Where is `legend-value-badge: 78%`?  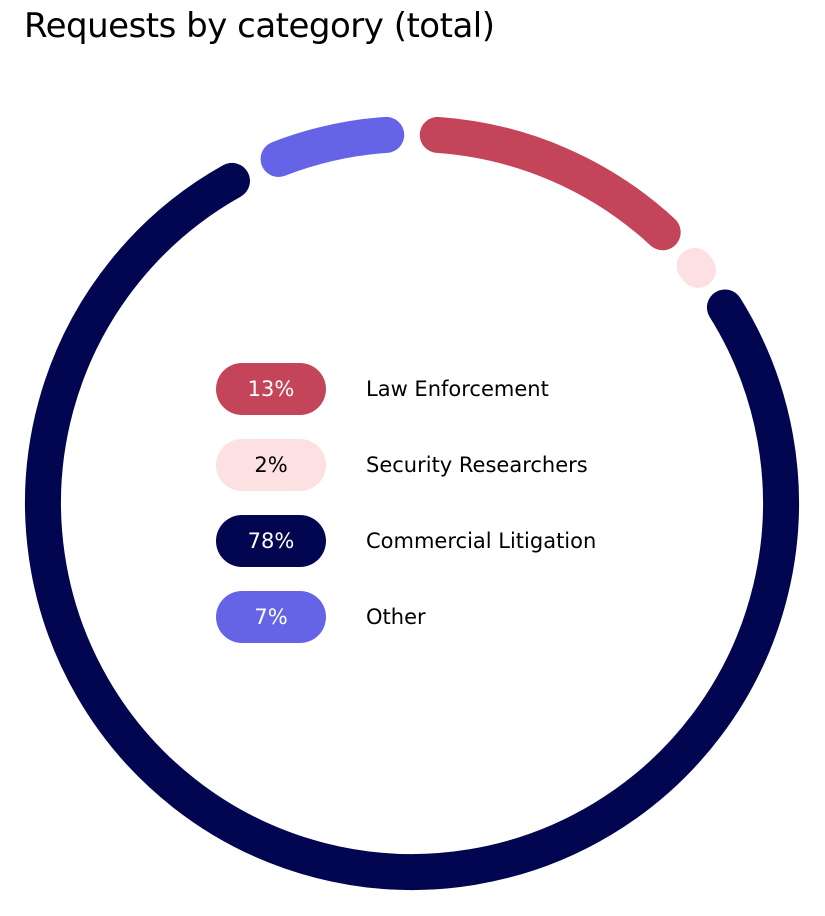
legend-value-badge: 78% is located at coordinates (271, 541).